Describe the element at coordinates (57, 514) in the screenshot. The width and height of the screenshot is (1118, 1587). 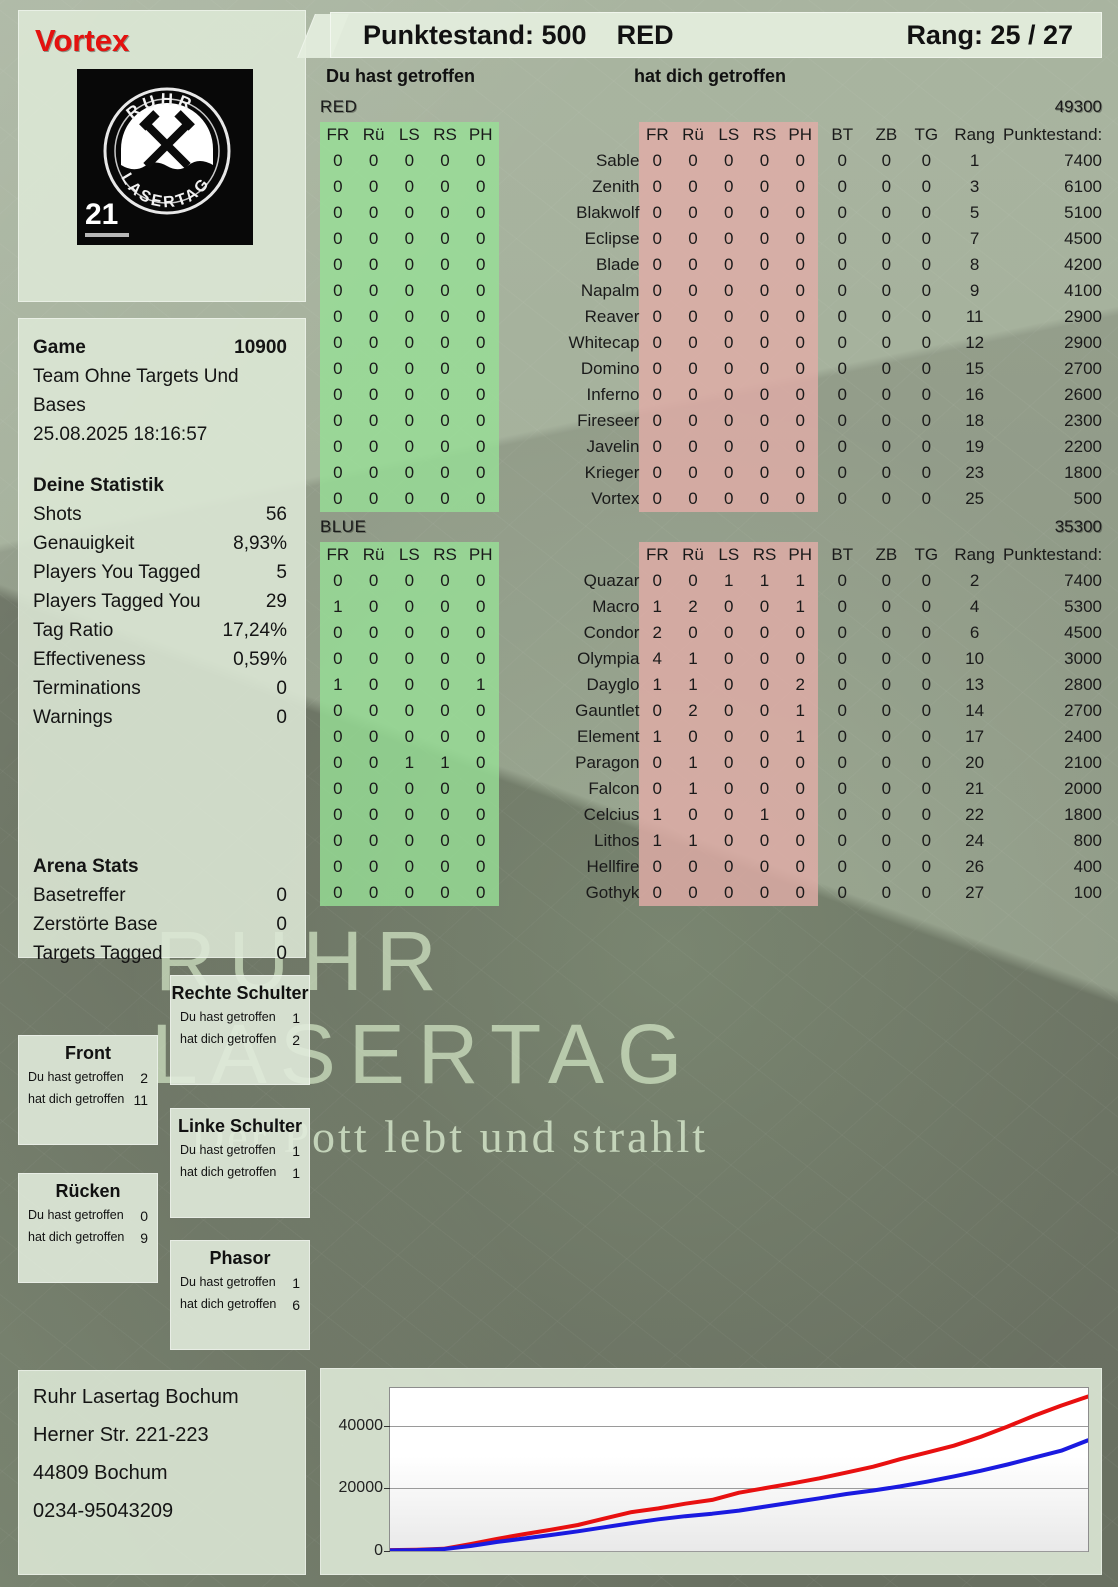
I see `stat-label: Shots` at that location.